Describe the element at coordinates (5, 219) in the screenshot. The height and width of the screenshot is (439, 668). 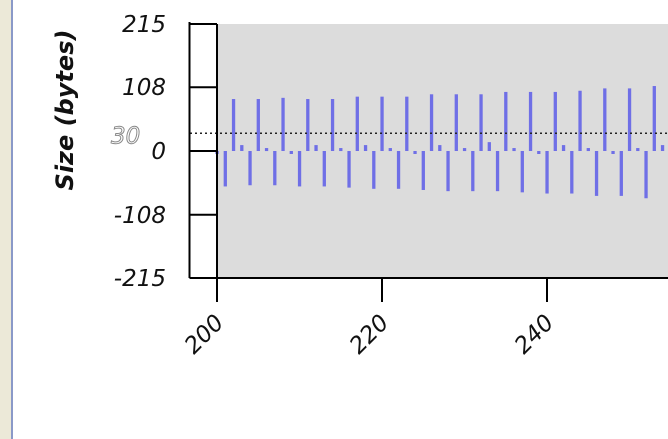
I see `window-left-frame` at that location.